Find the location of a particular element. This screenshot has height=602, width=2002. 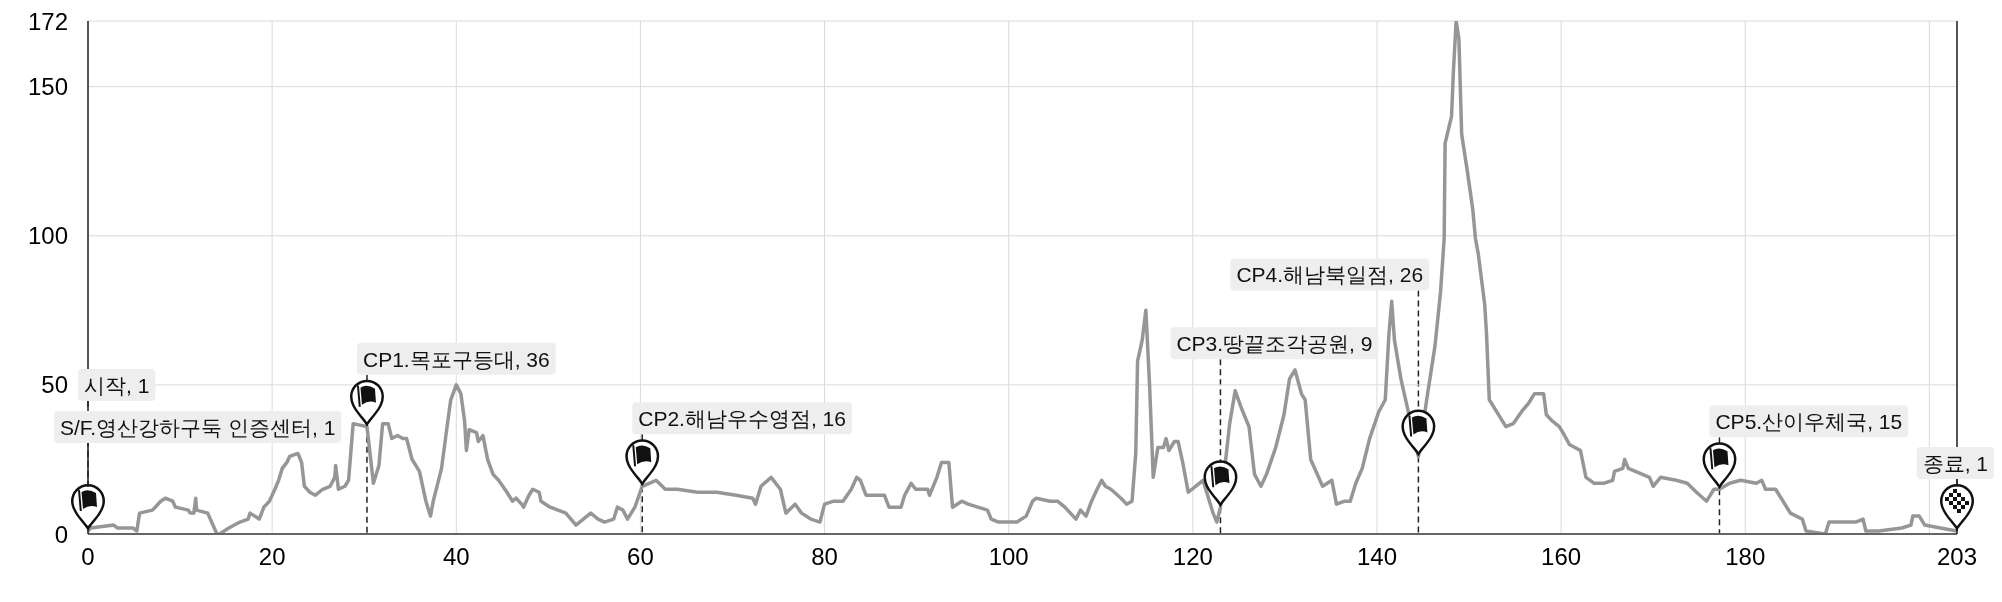

y-tick-label: 150 is located at coordinates (47, 87).